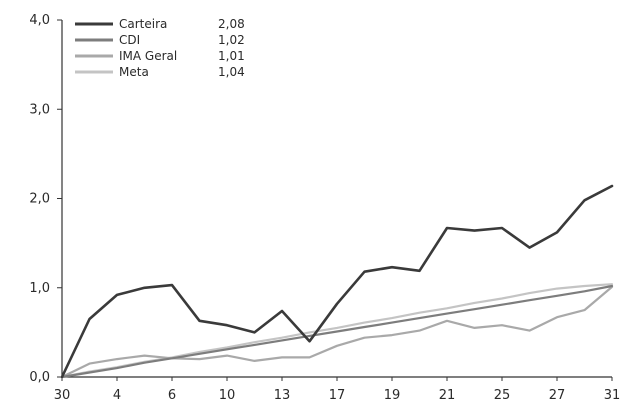  What do you see at coordinates (231, 40) in the screenshot?
I see `legend-value-cdi: 1,02` at bounding box center [231, 40].